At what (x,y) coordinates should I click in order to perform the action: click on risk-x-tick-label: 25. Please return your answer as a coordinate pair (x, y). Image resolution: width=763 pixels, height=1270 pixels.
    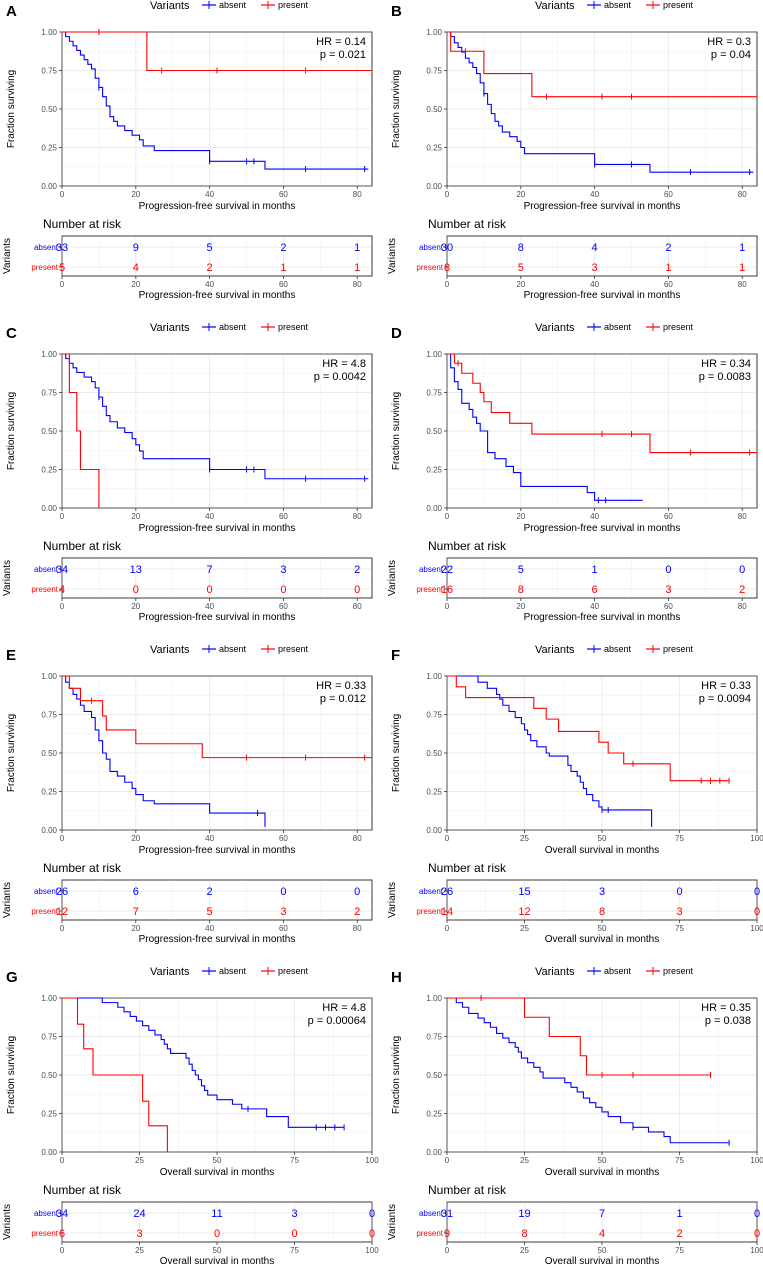
    Looking at the image, I should click on (524, 1250).